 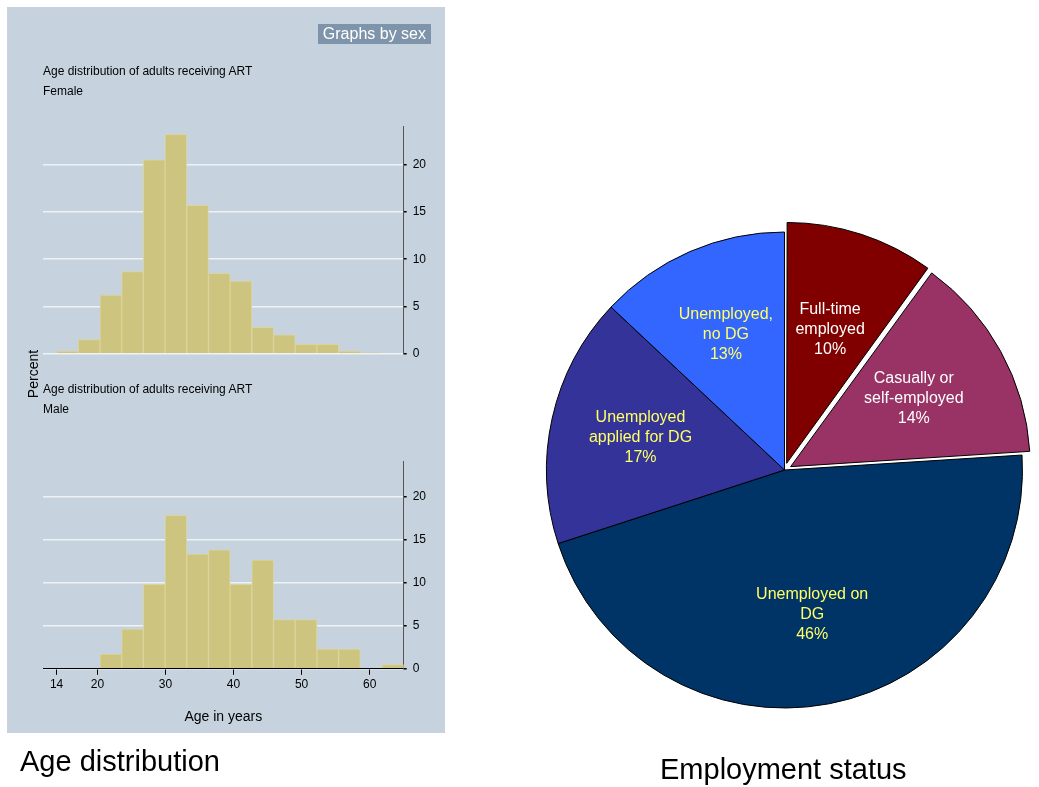 I want to click on data-label: 13%, so click(x=725, y=353).